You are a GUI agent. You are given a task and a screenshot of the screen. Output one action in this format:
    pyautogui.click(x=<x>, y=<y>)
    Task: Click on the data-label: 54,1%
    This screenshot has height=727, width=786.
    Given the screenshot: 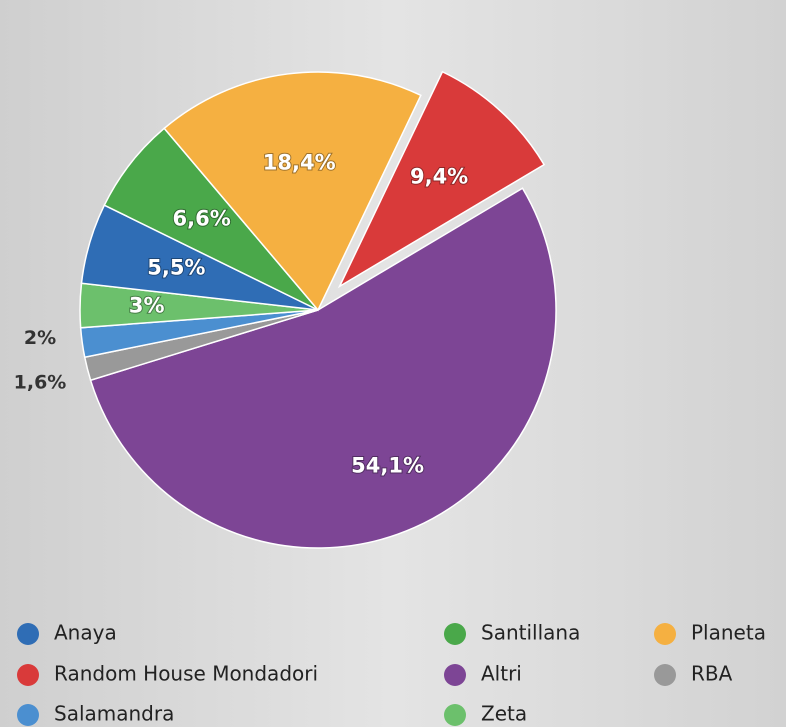 What is the action you would take?
    pyautogui.click(x=387, y=466)
    